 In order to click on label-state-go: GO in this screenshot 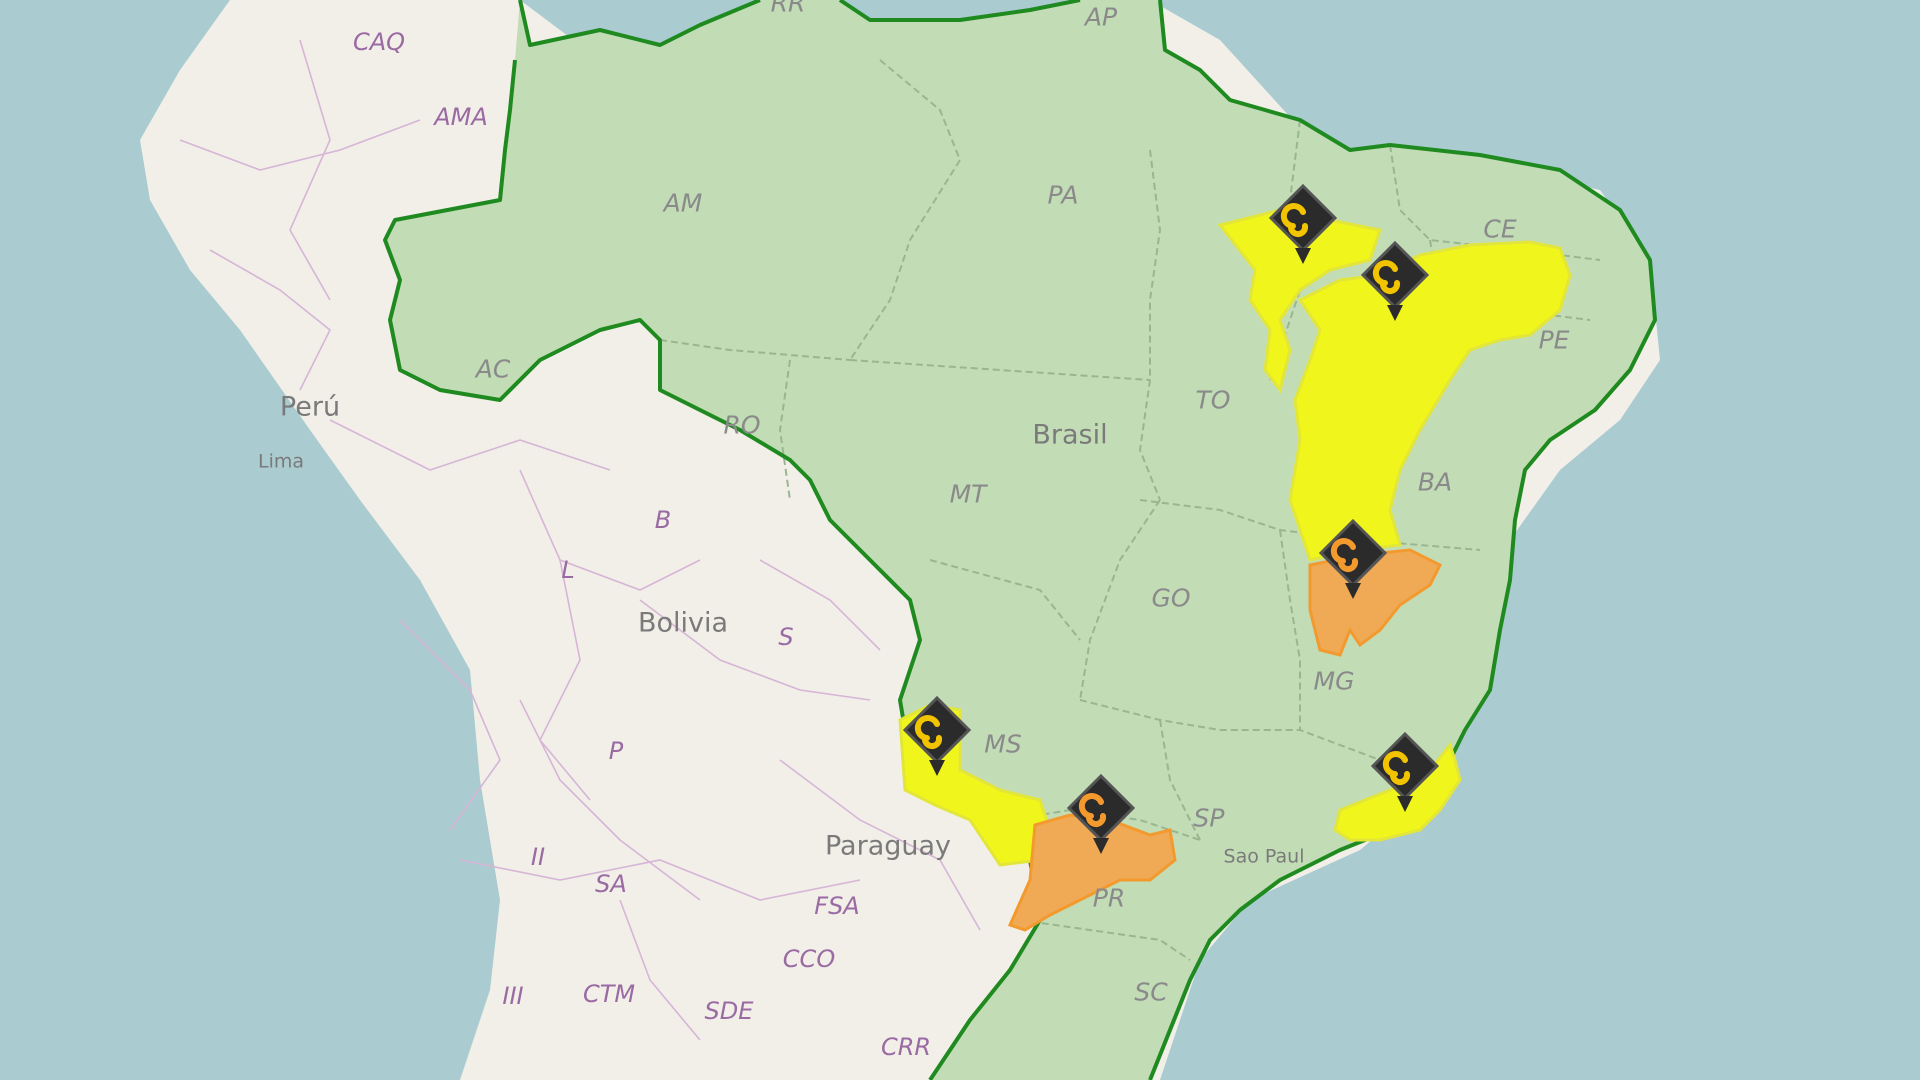, I will do `click(1171, 598)`.